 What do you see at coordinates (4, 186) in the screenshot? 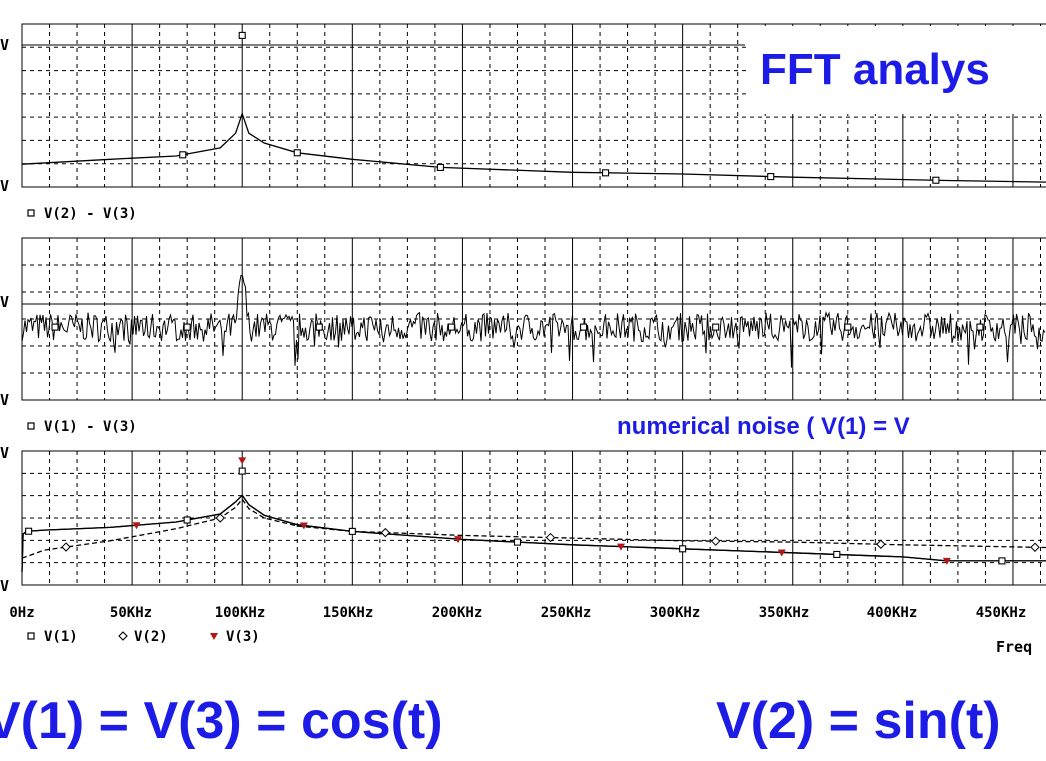
I see `plot1-ytick-bottom: V` at bounding box center [4, 186].